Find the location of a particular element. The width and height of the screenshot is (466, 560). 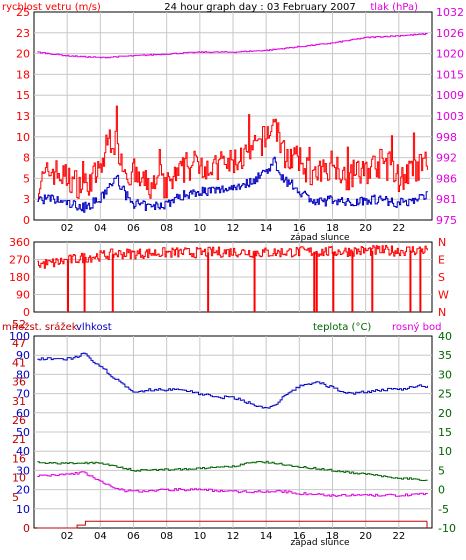

series-pressure is located at coordinates (232, 46).